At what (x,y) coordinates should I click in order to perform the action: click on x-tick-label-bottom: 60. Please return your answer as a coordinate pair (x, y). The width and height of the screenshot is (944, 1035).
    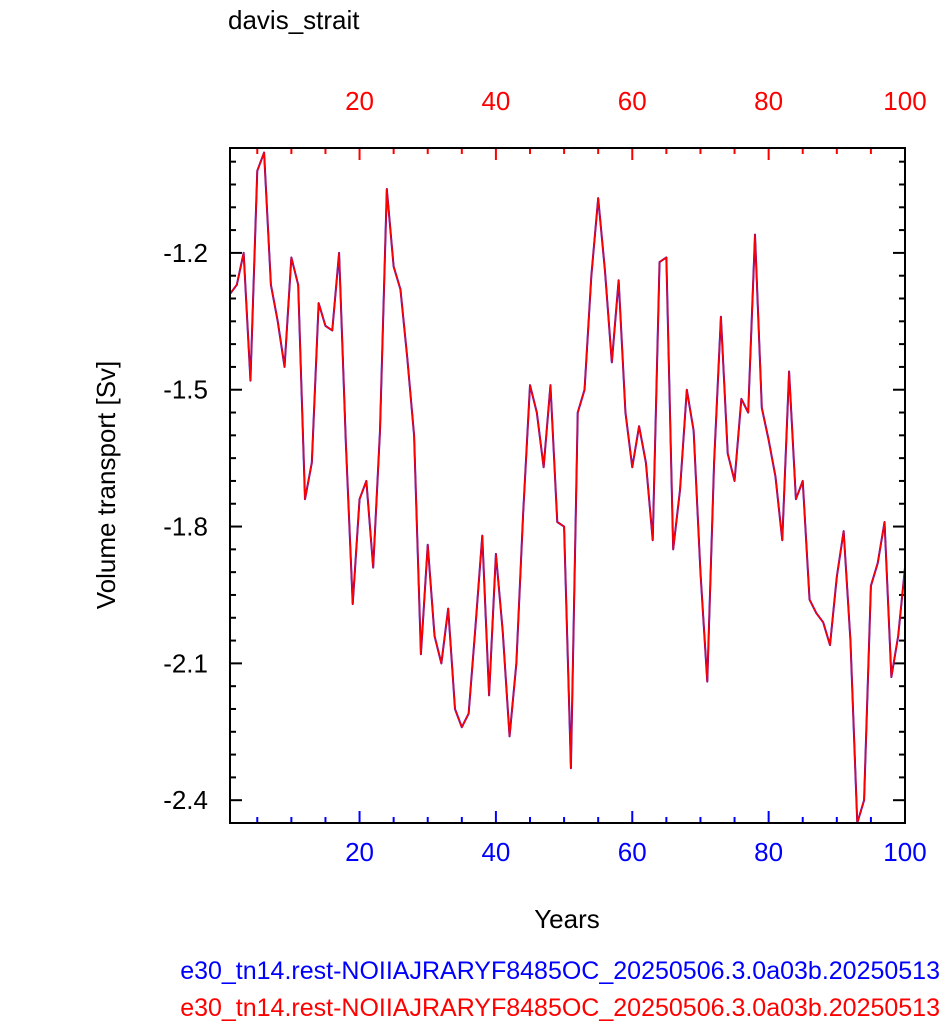
    Looking at the image, I should click on (632, 852).